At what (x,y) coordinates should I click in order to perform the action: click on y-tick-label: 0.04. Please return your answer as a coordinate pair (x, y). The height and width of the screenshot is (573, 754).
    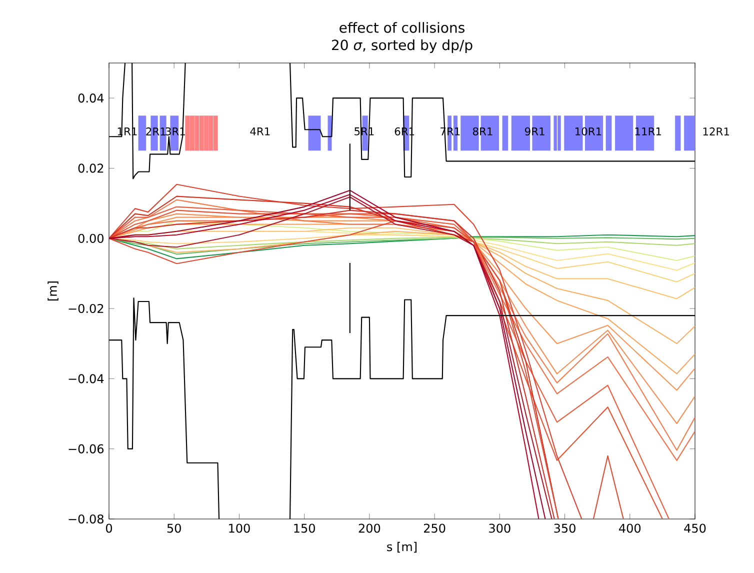
    Looking at the image, I should click on (91, 98).